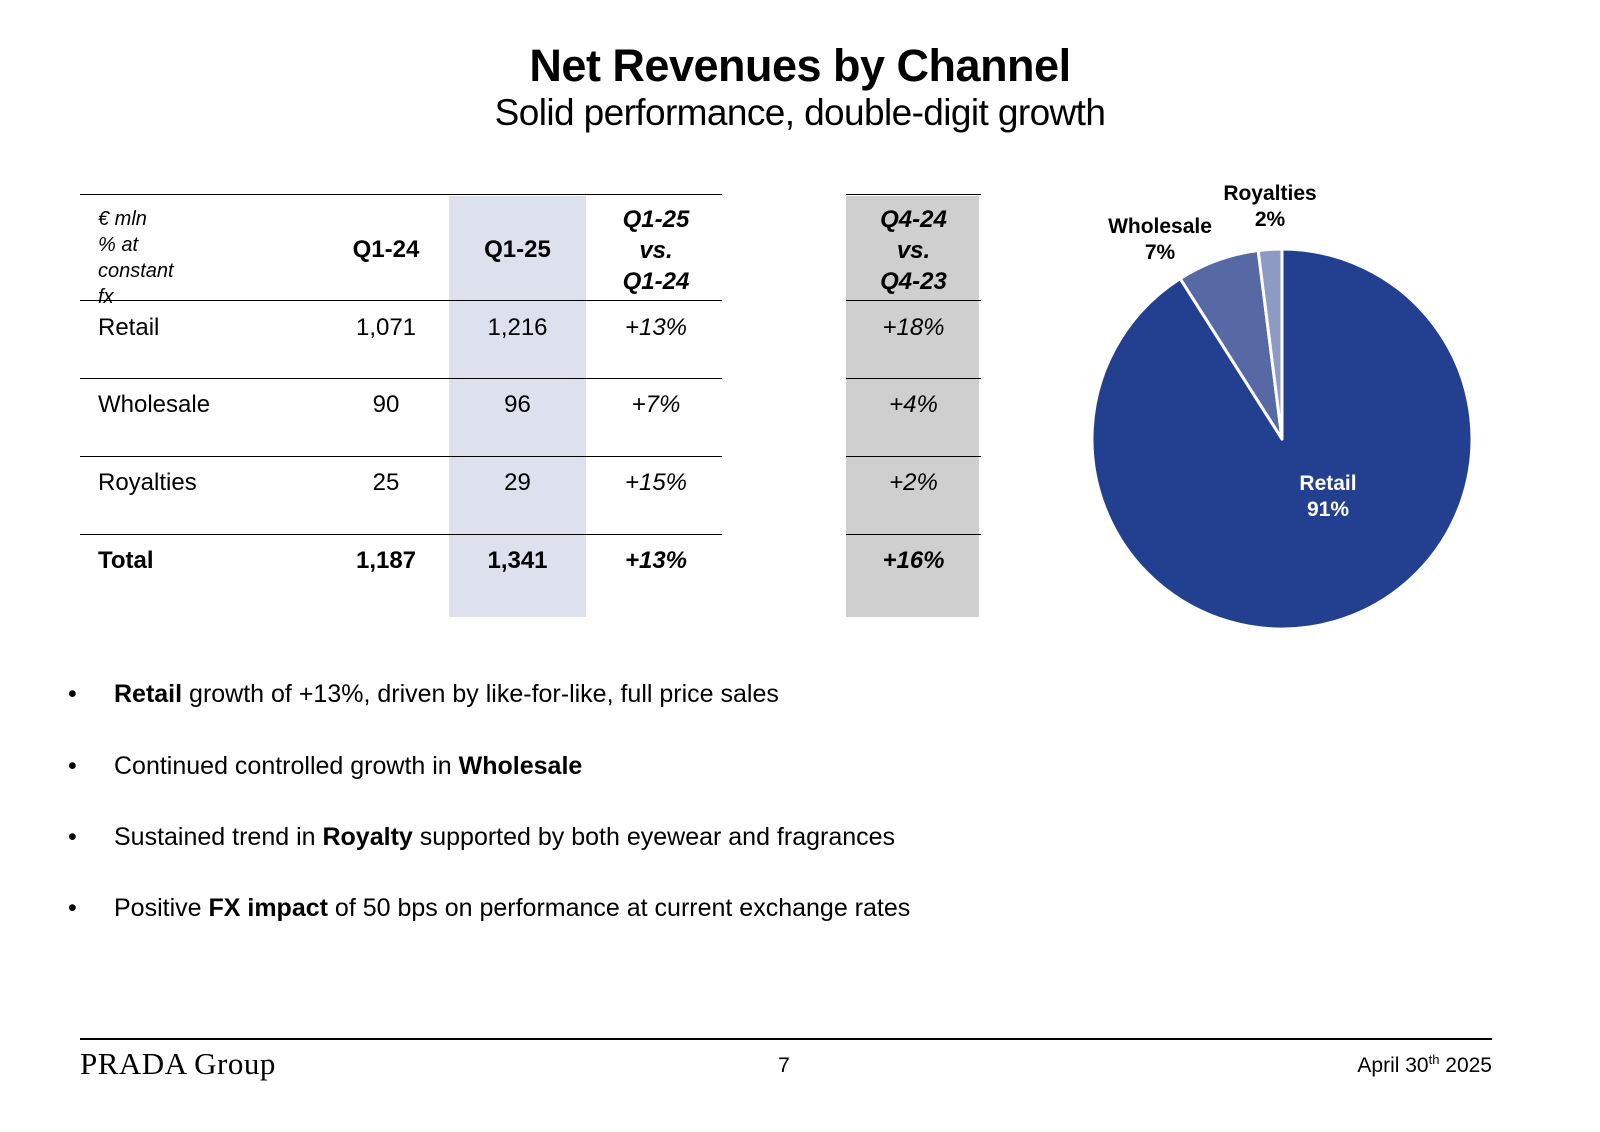 The image size is (1600, 1132). I want to click on date-year: 2025, so click(1465, 1065).